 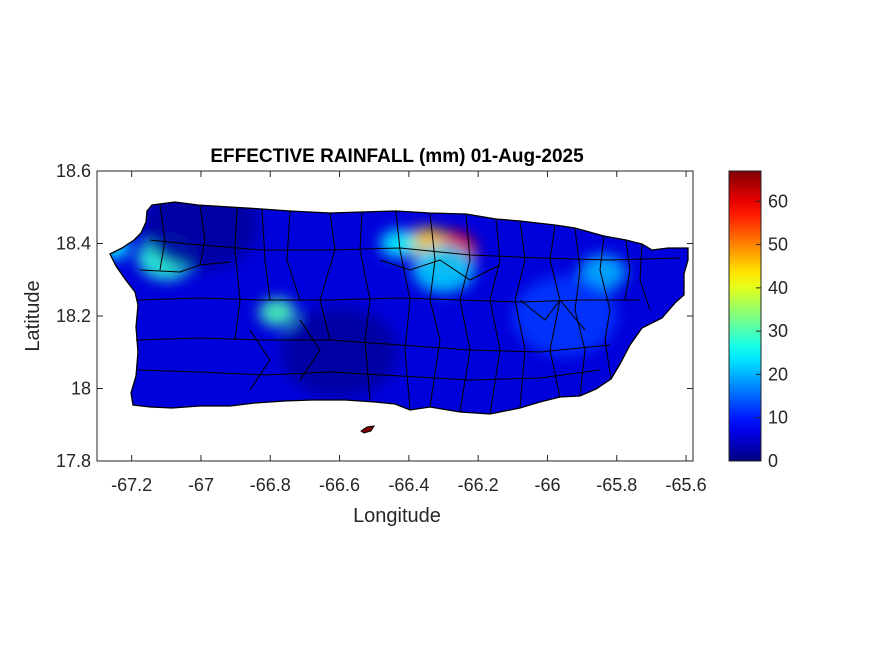 What do you see at coordinates (478, 485) in the screenshot?
I see `x-tick-label: -66.2` at bounding box center [478, 485].